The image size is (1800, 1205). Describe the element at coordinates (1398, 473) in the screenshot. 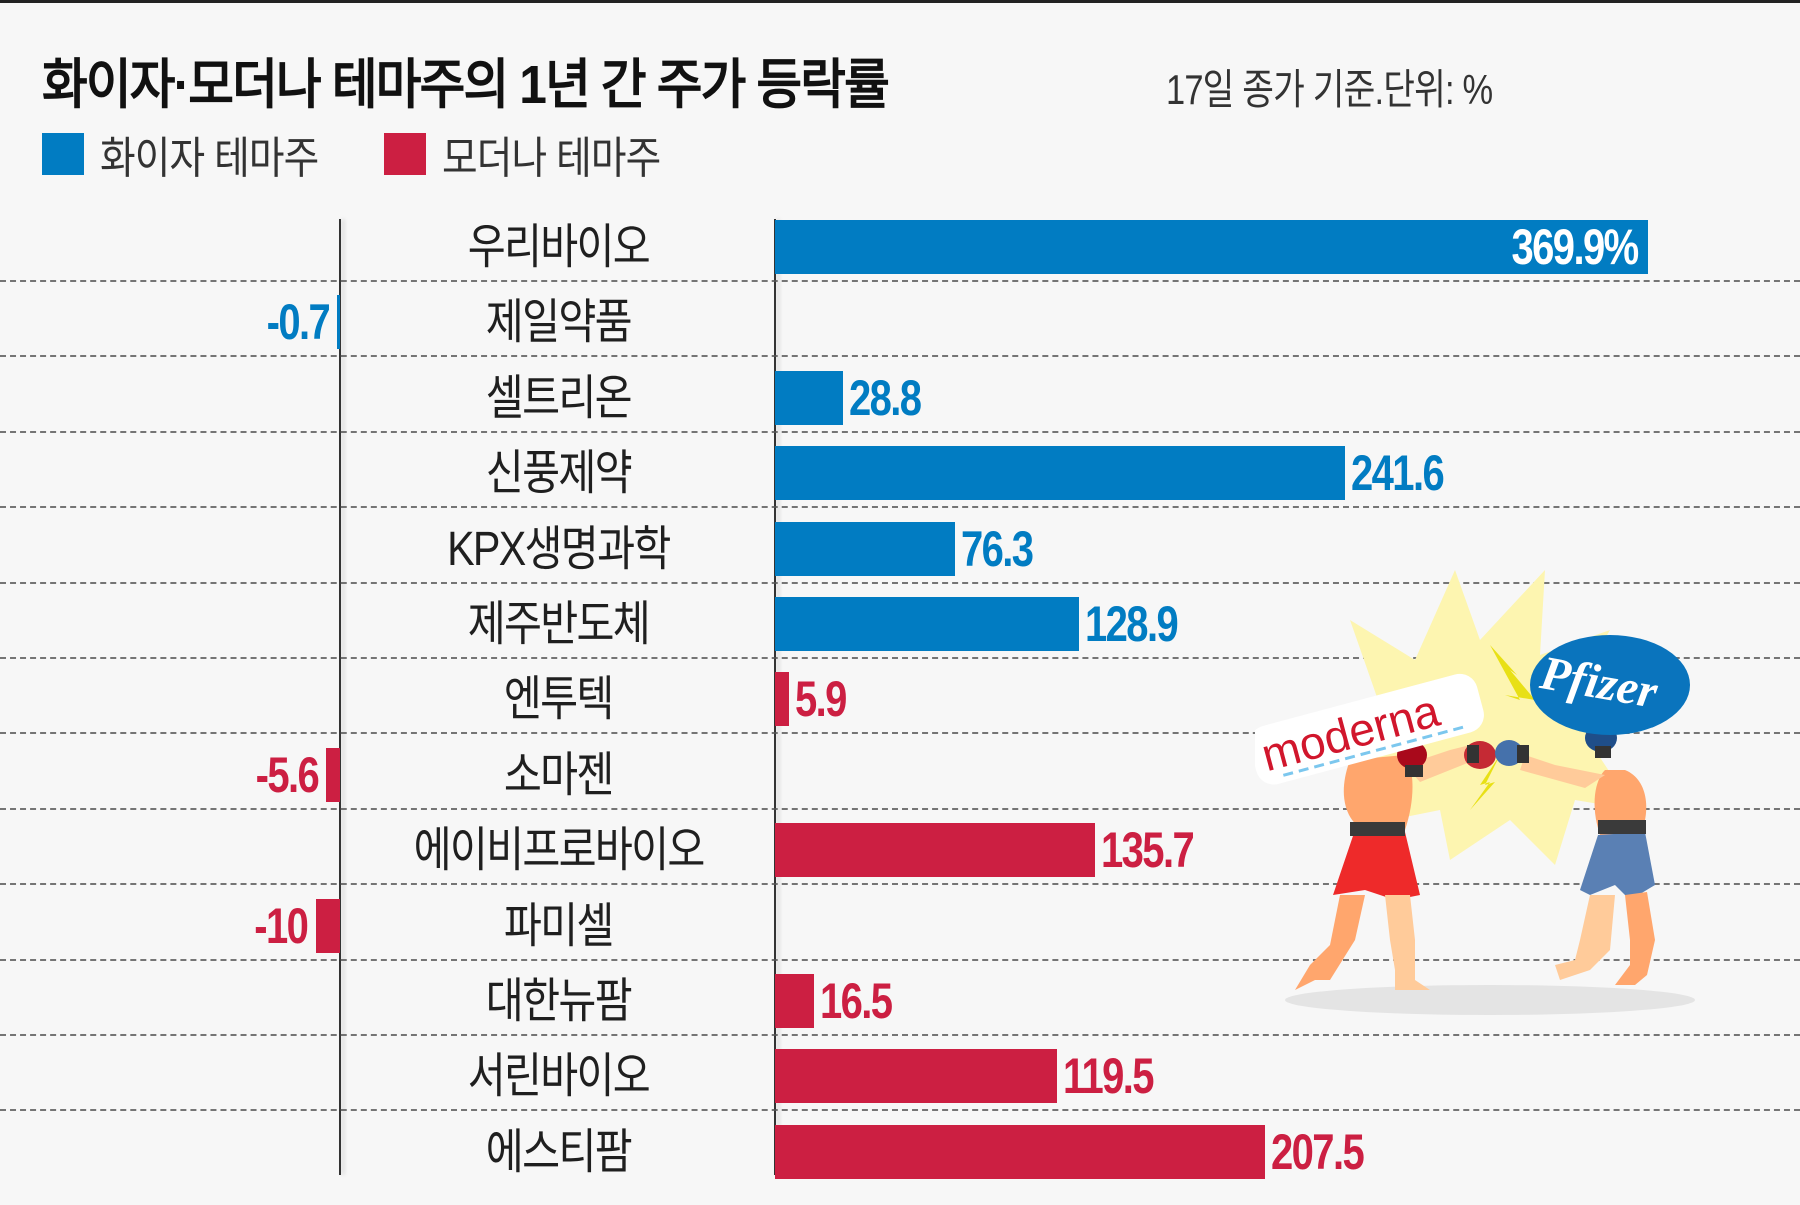

I see `value-label-text: 241.6` at that location.